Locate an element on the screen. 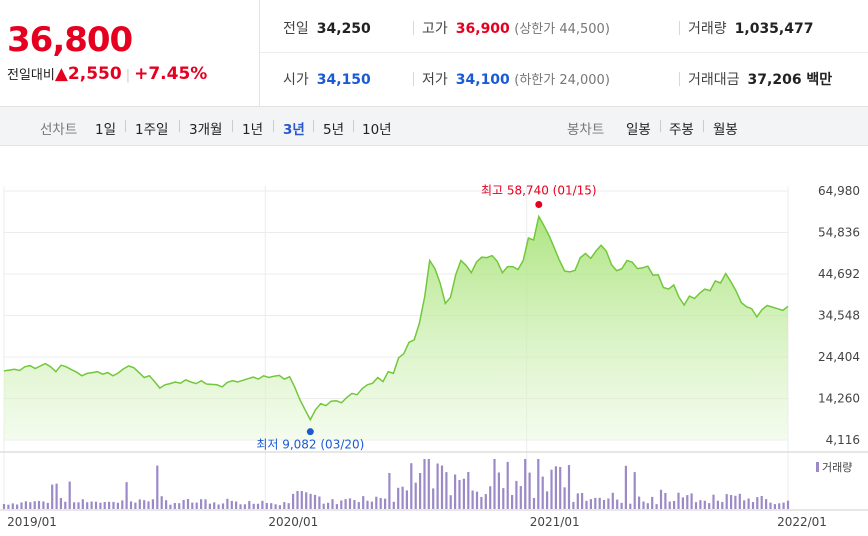  lower-limit: (하한가 24,000) is located at coordinates (562, 80).